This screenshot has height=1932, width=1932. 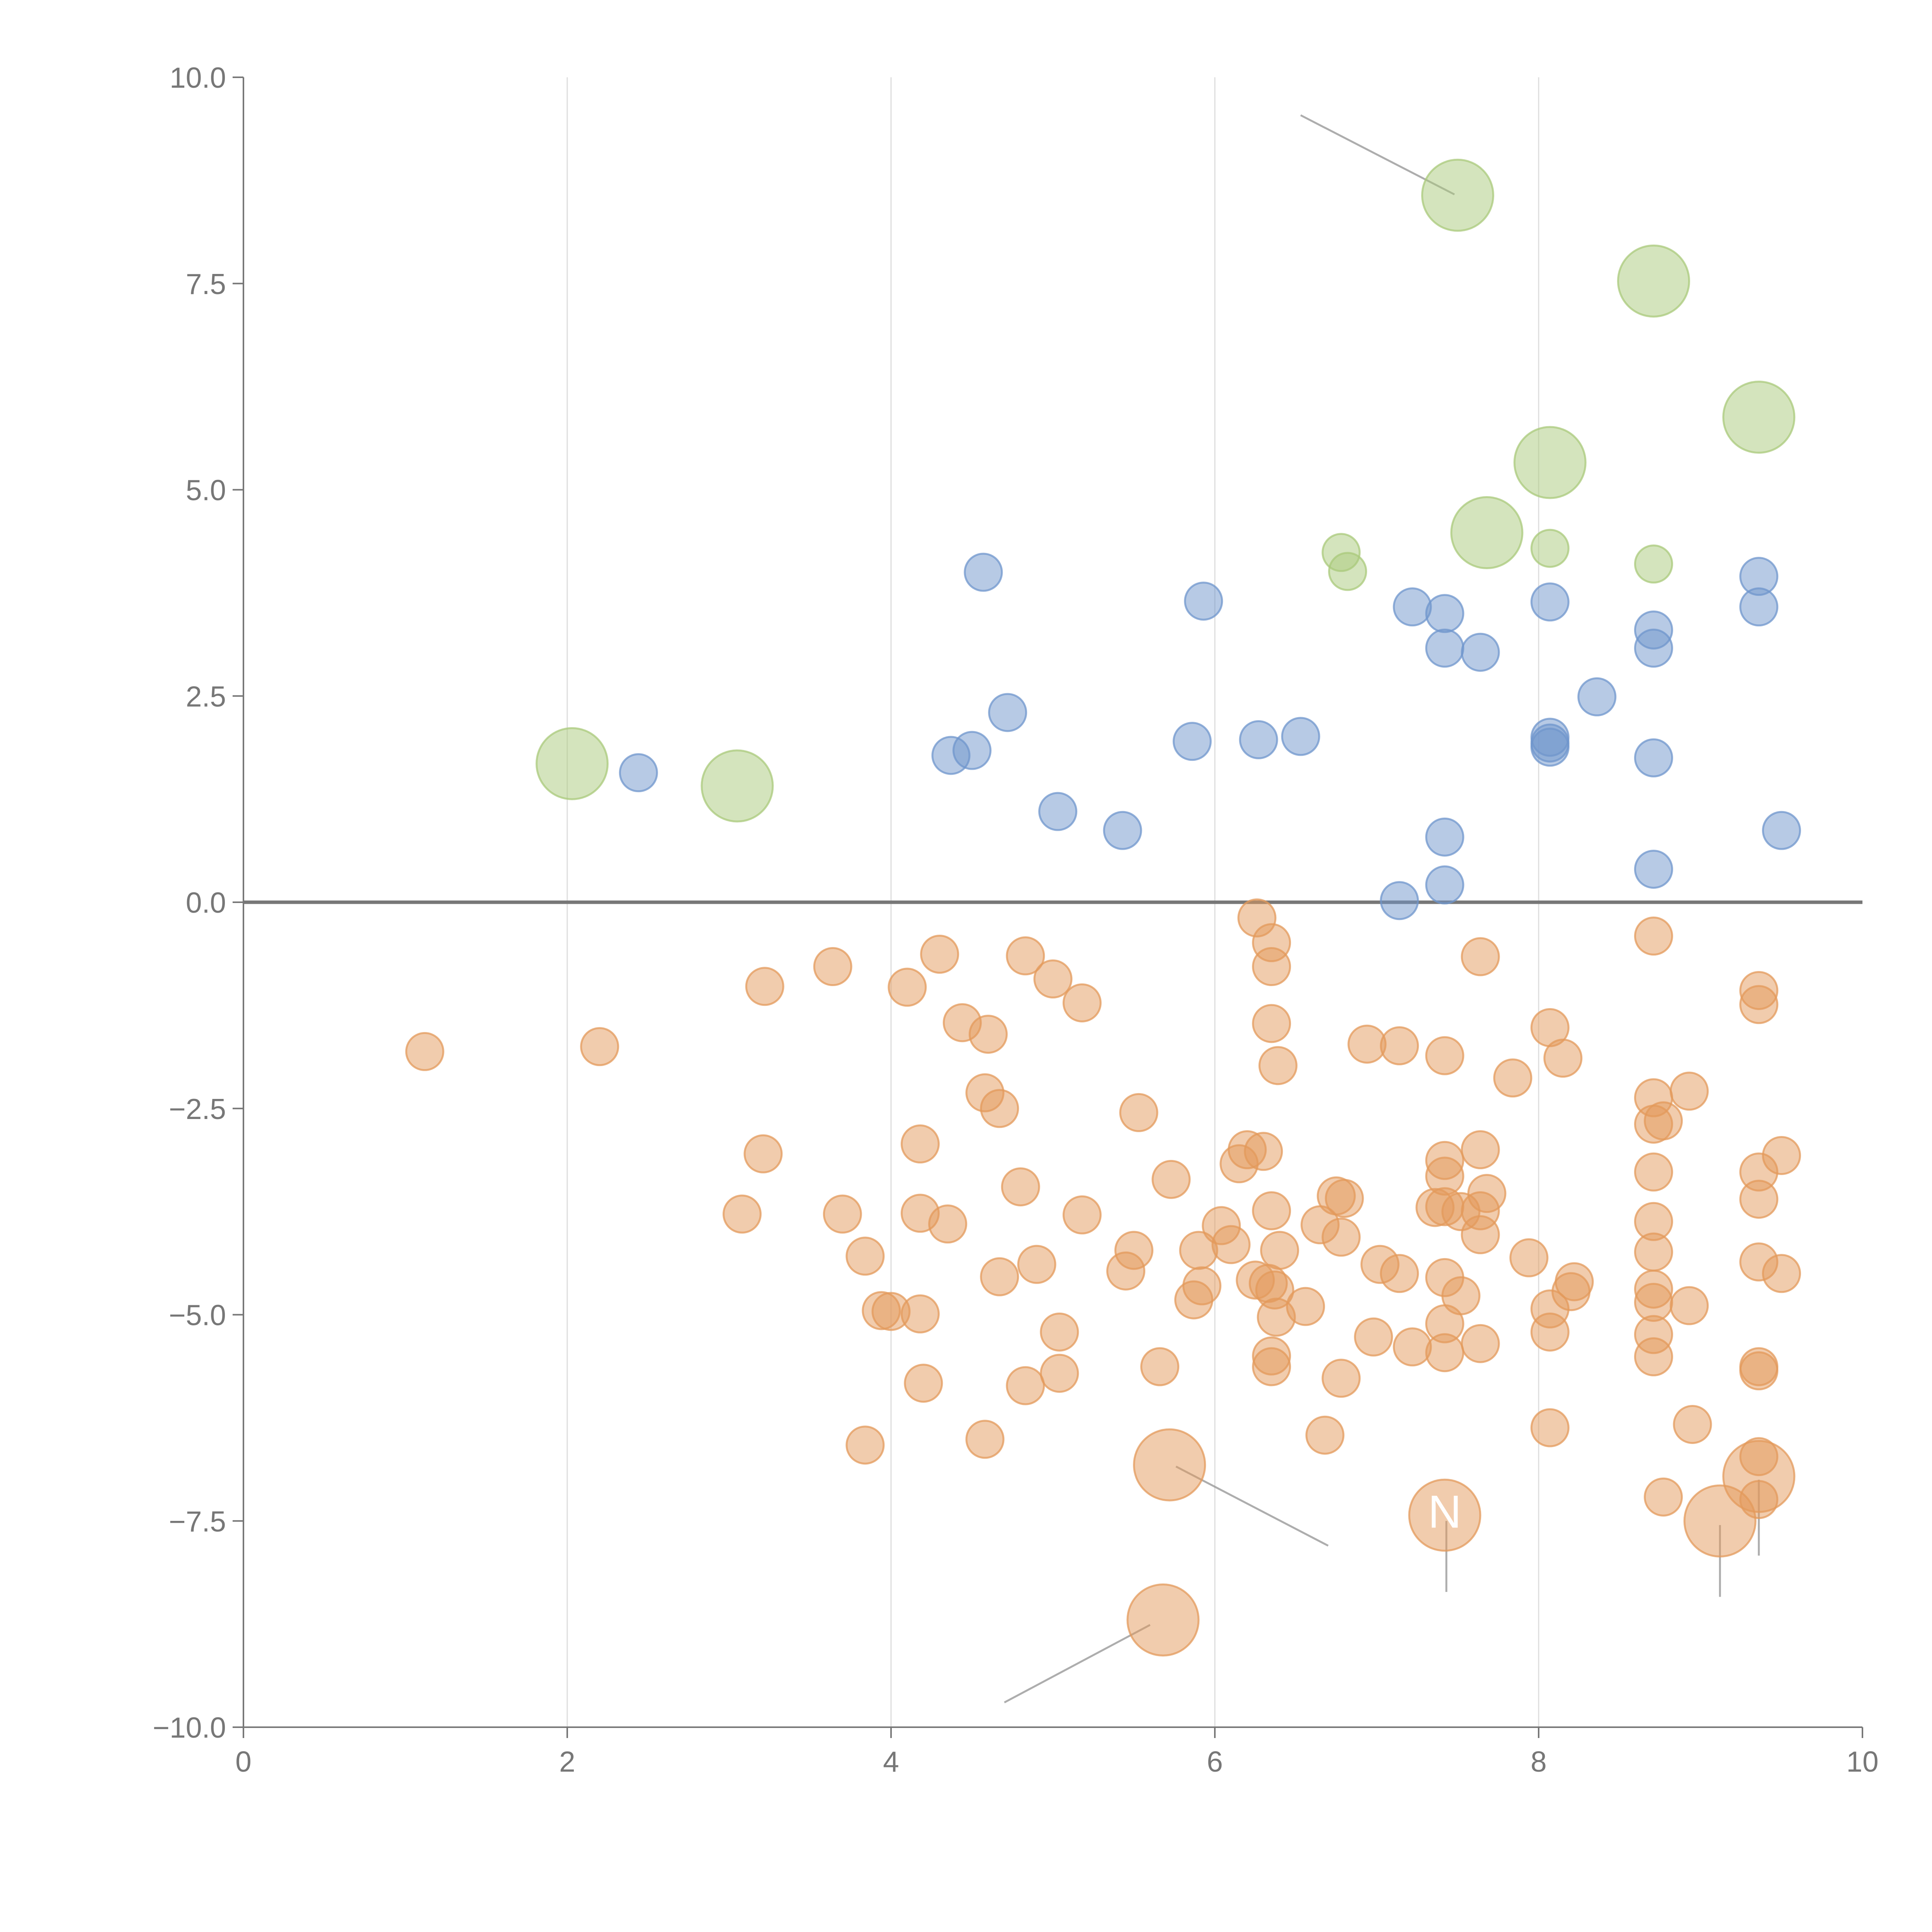 I want to click on annotation-leader-line, so click(x=1077, y=1664).